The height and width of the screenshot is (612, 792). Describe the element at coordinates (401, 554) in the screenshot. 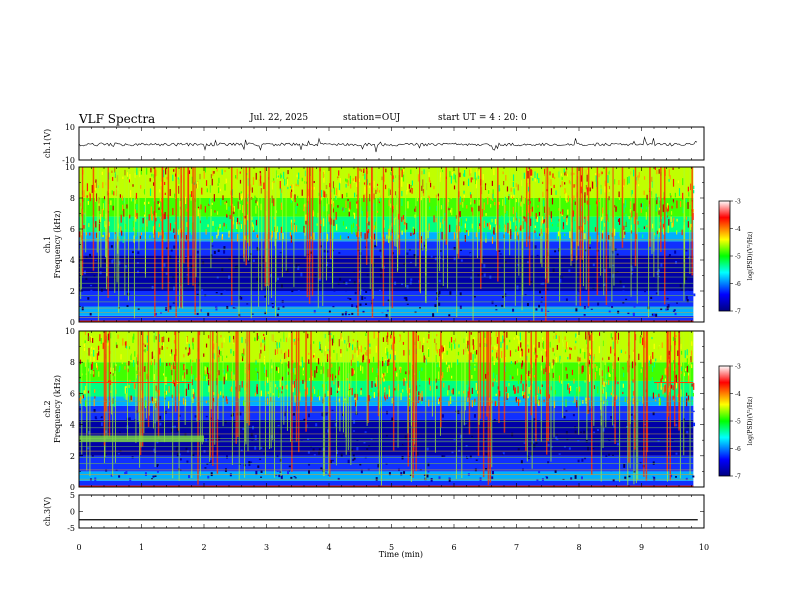

I see `x-axis-label: Time (min)` at that location.